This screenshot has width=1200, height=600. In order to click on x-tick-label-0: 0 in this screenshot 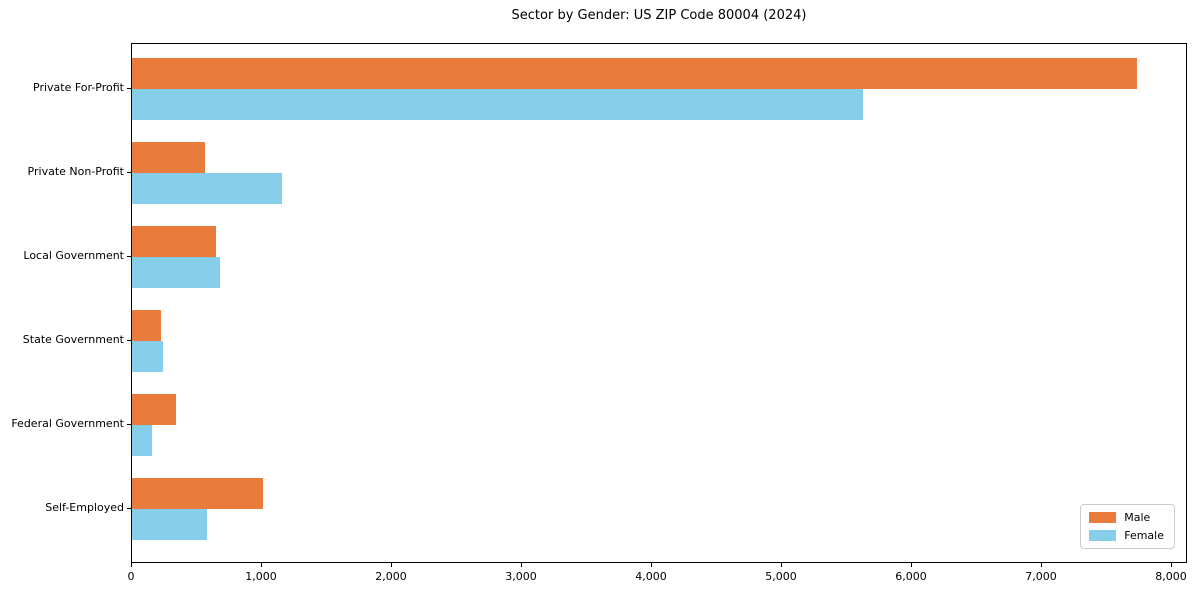, I will do `click(131, 576)`.